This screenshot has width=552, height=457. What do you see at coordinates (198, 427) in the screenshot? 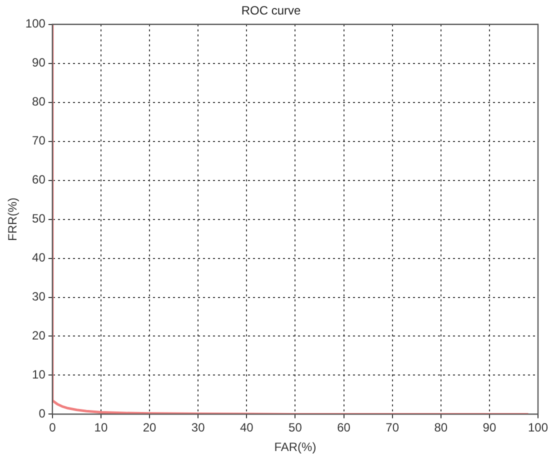
I see `x-tick-label: 30` at bounding box center [198, 427].